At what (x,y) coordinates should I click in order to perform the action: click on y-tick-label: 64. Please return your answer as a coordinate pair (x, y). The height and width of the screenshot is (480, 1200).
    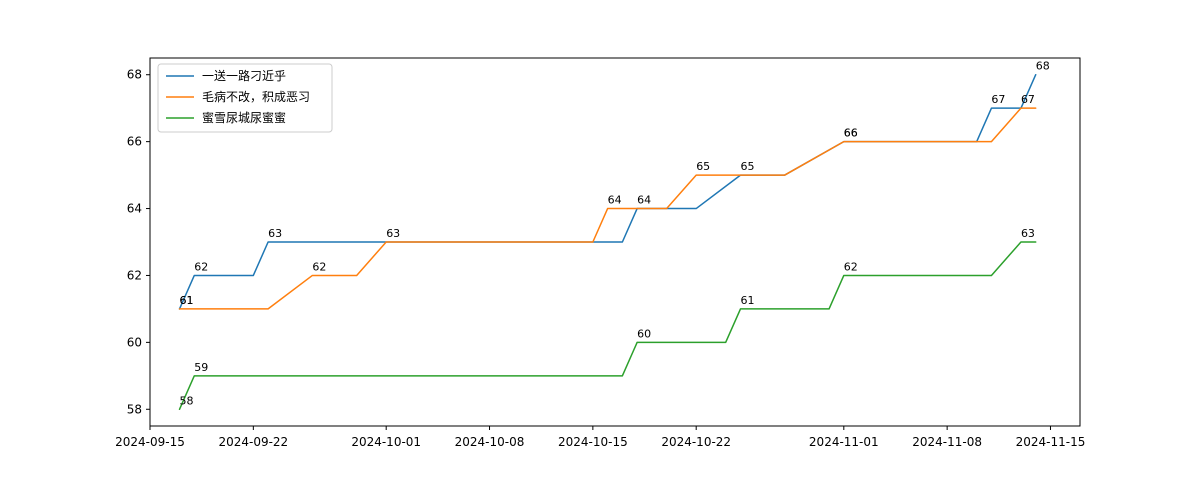
    Looking at the image, I should click on (134, 209).